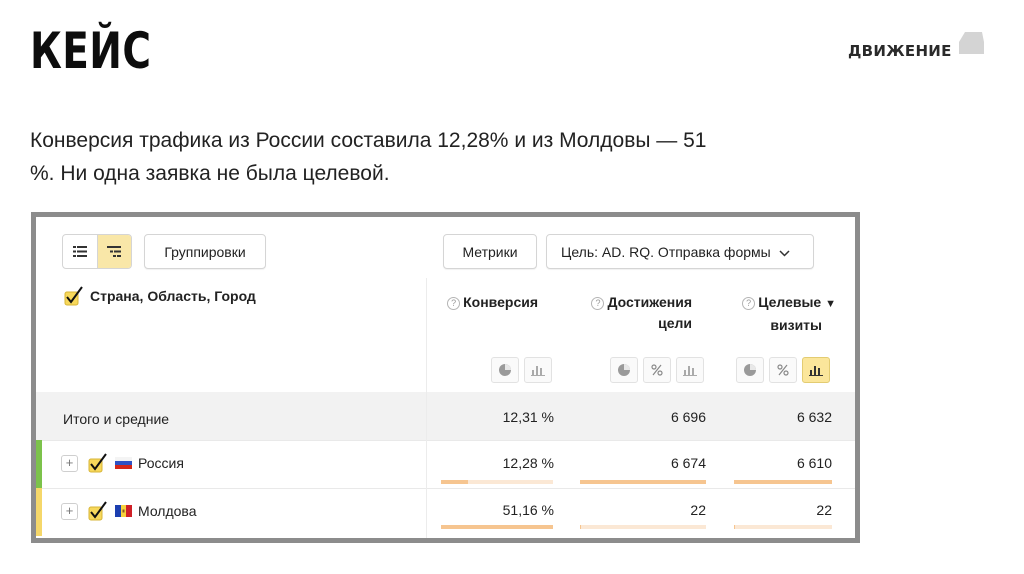  Describe the element at coordinates (445, 464) in the screenshot. I see `table-row: + Россия 12,28 % 6 674 6 610` at that location.